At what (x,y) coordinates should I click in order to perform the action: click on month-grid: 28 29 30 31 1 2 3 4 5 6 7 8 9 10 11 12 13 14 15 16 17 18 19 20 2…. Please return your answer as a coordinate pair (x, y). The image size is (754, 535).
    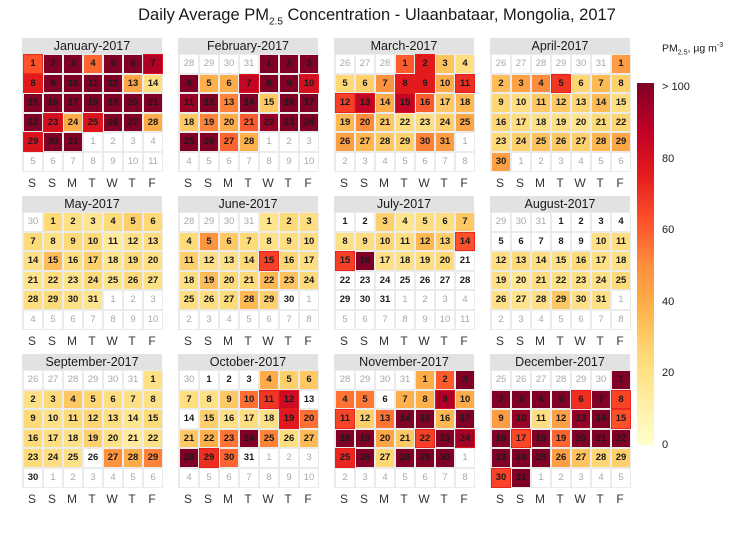
    Looking at the image, I should click on (248, 271).